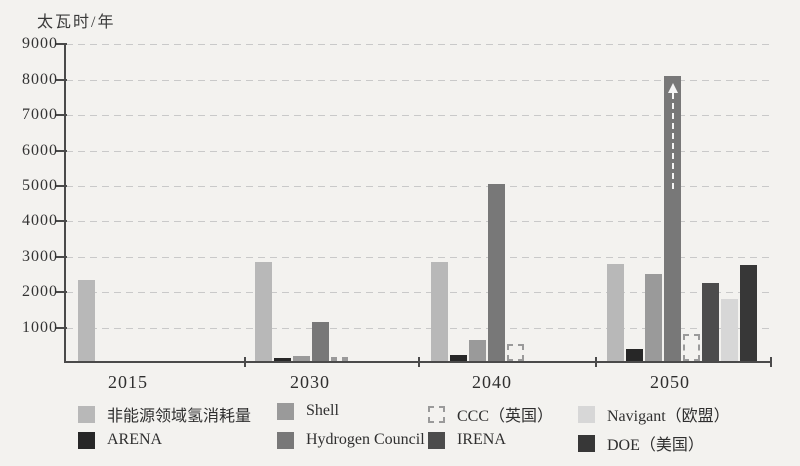  What do you see at coordinates (670, 382) in the screenshot?
I see `x-tick-label-2050: 2050` at bounding box center [670, 382].